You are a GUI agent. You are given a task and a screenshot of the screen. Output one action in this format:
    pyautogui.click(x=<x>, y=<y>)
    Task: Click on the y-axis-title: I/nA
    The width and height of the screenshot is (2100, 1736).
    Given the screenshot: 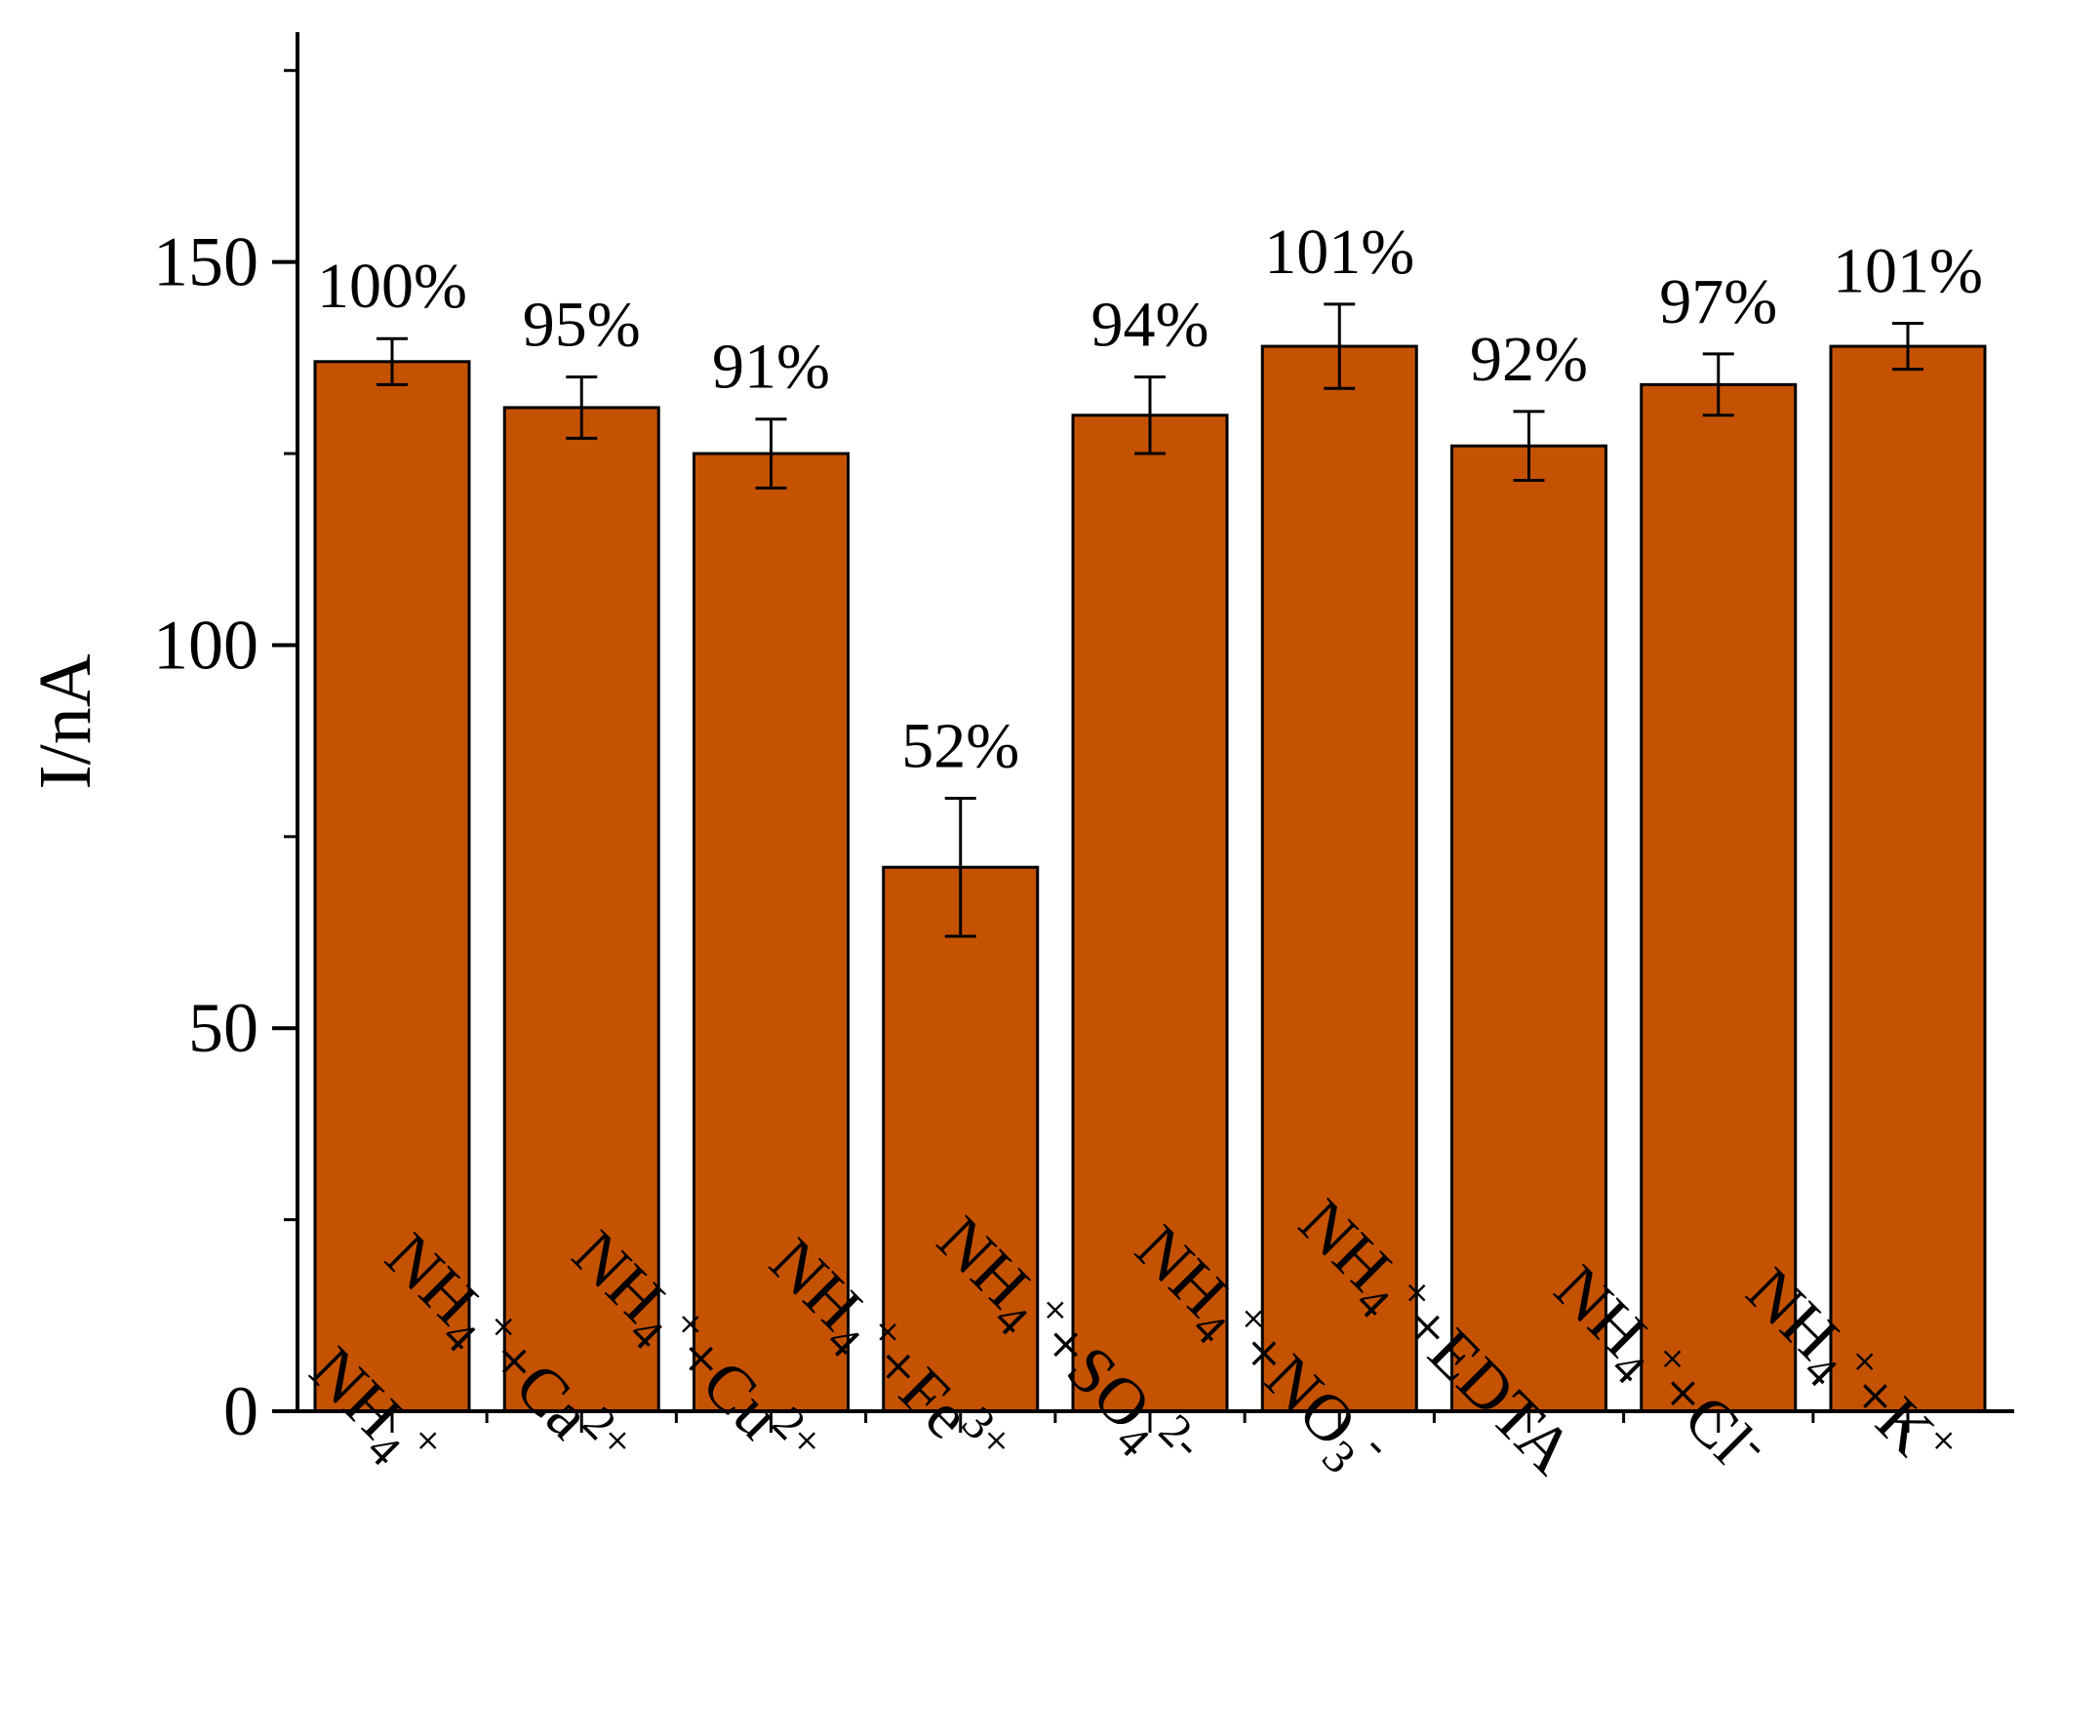 What is the action you would take?
    pyautogui.click(x=65, y=721)
    